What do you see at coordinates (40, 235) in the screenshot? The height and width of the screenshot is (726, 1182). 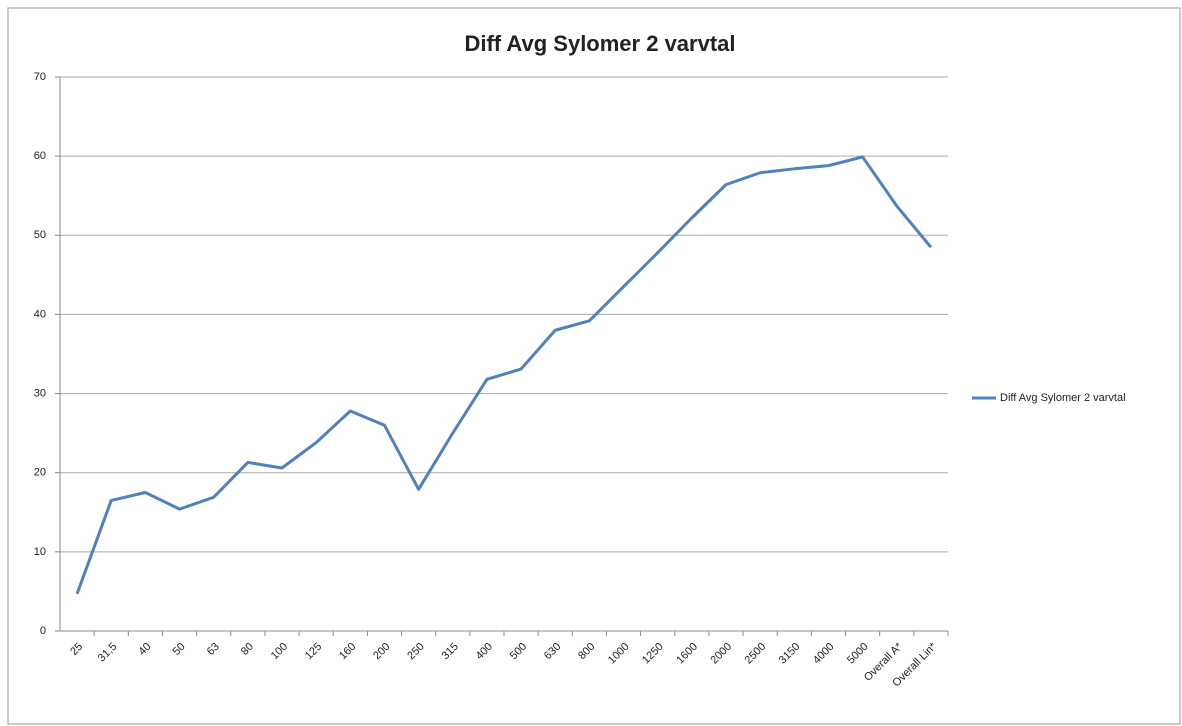 I see `y-tick-label: 50` at bounding box center [40, 235].